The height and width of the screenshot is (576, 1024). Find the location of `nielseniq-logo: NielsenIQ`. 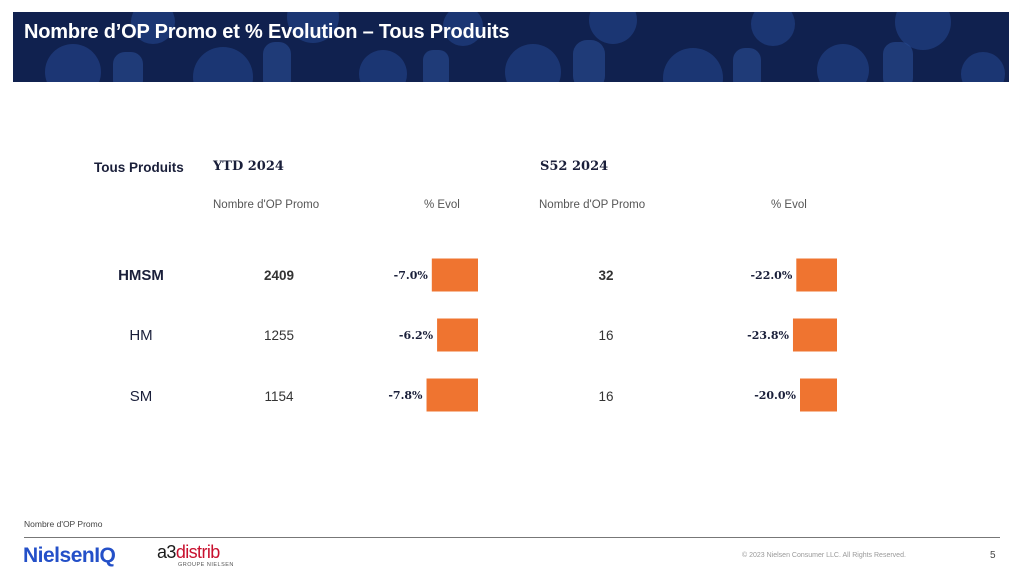

nielseniq-logo: NielsenIQ is located at coordinates (69, 555).